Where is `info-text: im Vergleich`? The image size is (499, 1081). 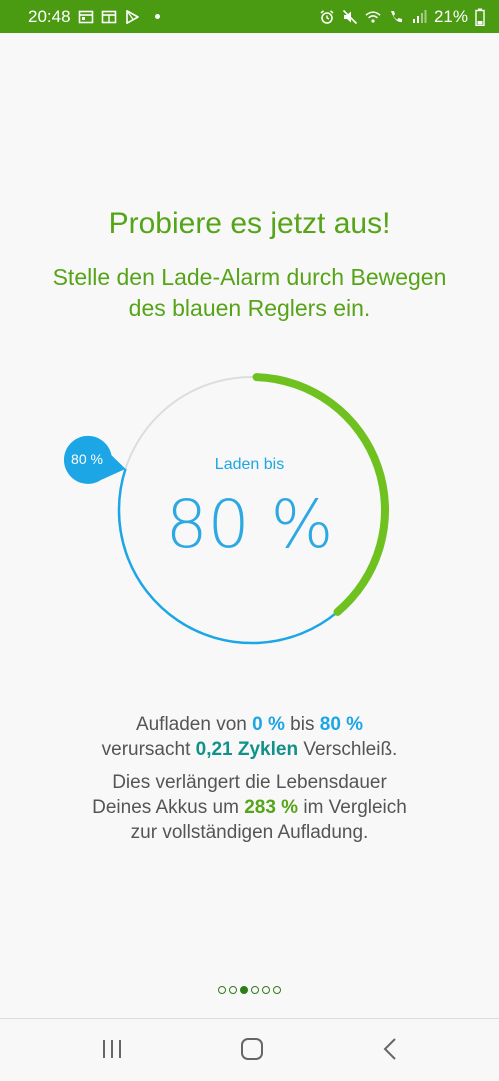 info-text: im Vergleich is located at coordinates (352, 807).